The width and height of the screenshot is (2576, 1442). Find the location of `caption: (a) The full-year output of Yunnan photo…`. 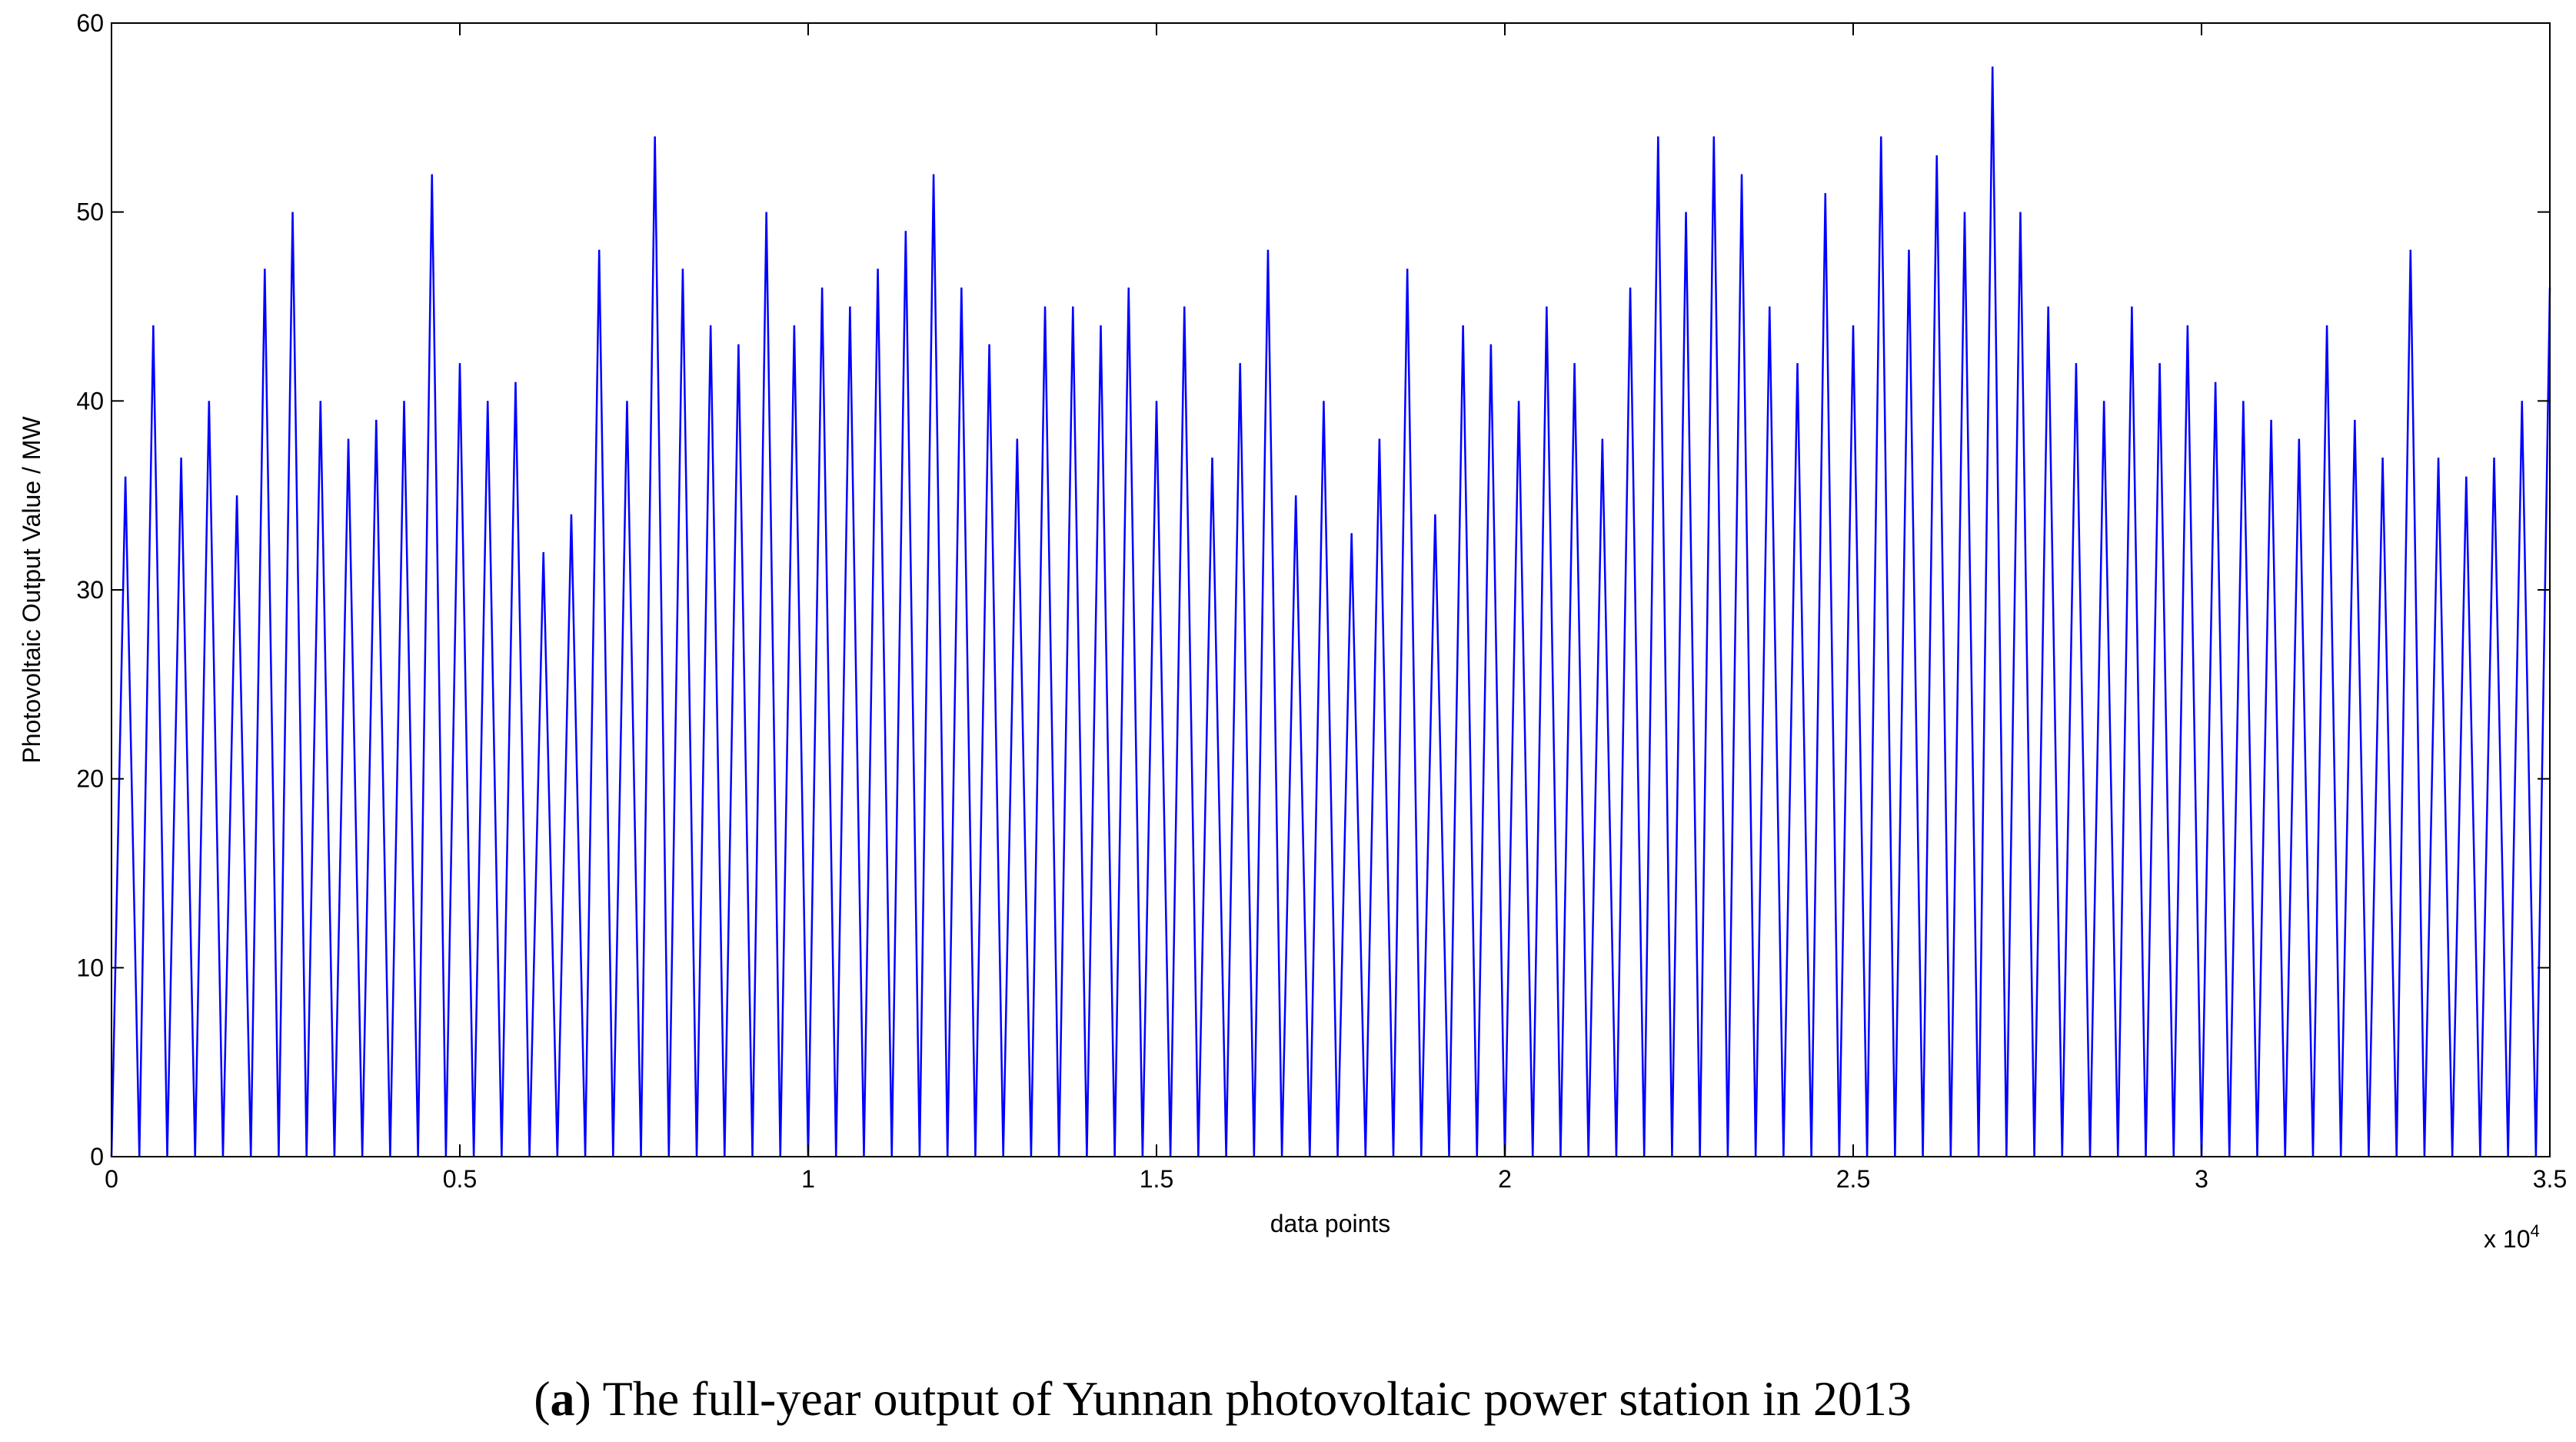

caption: (a) The full-year output of Yunnan photo… is located at coordinates (1223, 1398).